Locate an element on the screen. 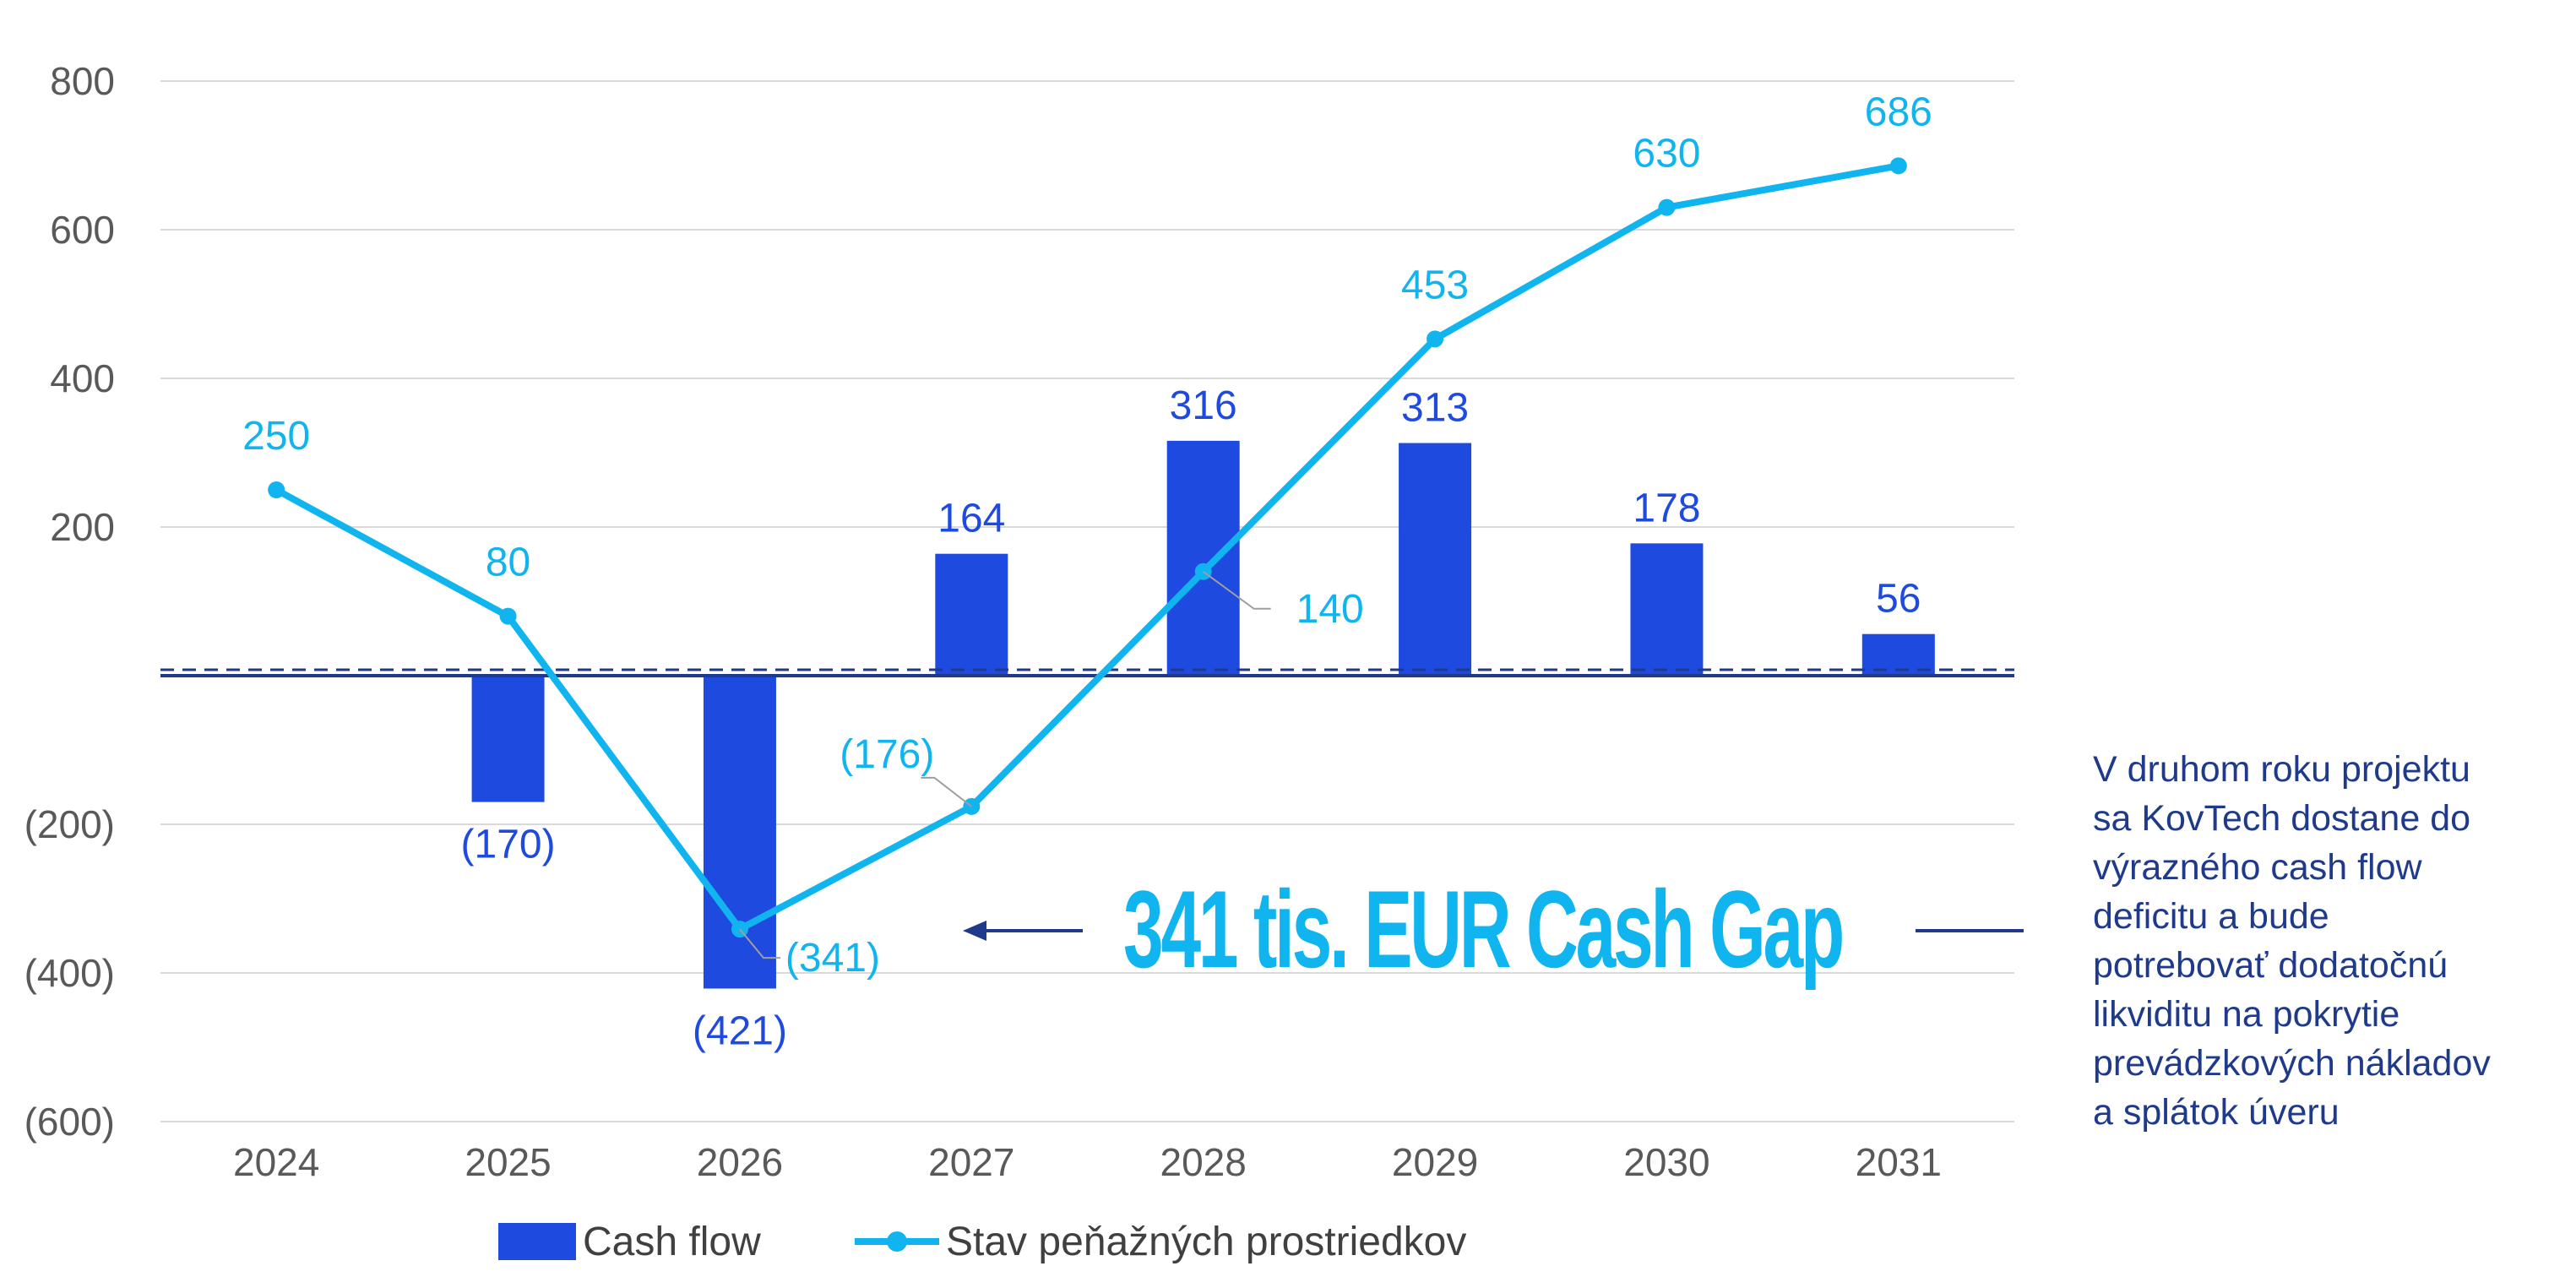  cash-balance-data-label: (176) is located at coordinates (887, 754).